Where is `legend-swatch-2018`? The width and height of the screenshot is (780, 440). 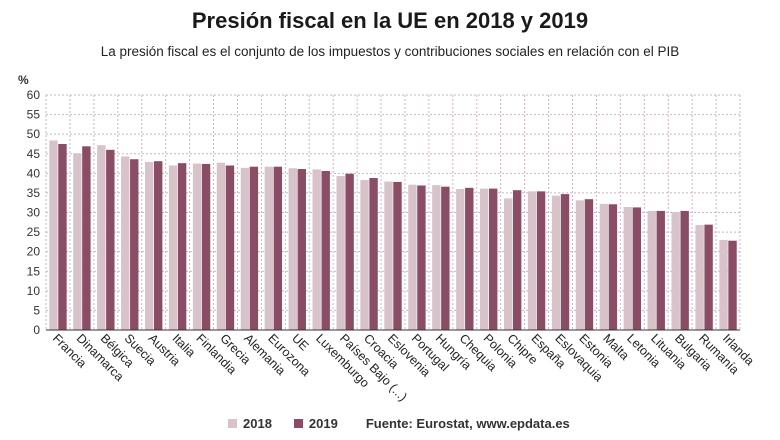 legend-swatch-2018 is located at coordinates (232, 423).